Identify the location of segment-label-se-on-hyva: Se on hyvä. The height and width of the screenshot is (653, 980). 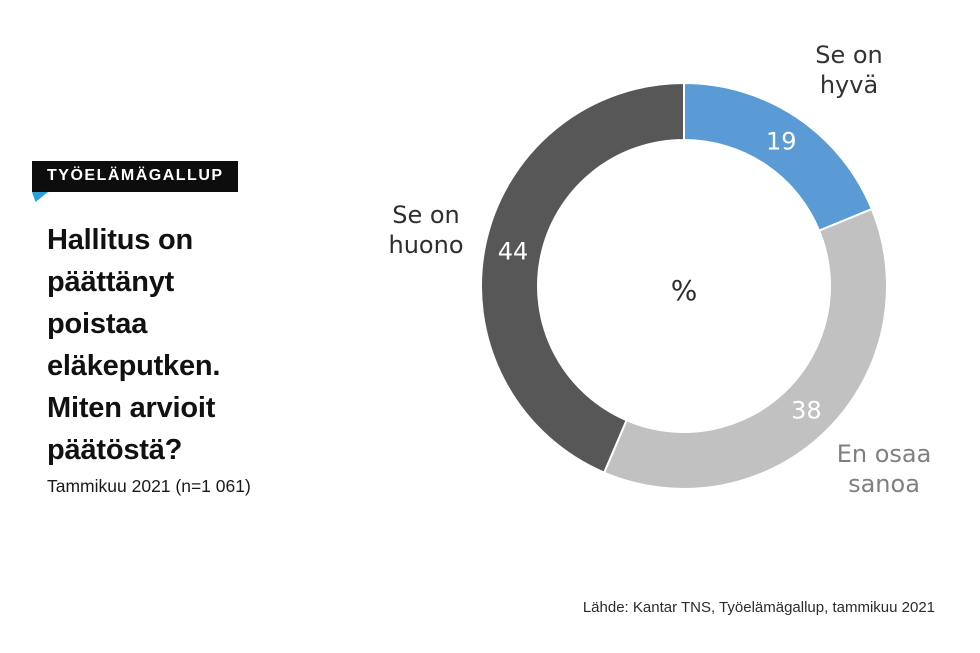
(849, 70).